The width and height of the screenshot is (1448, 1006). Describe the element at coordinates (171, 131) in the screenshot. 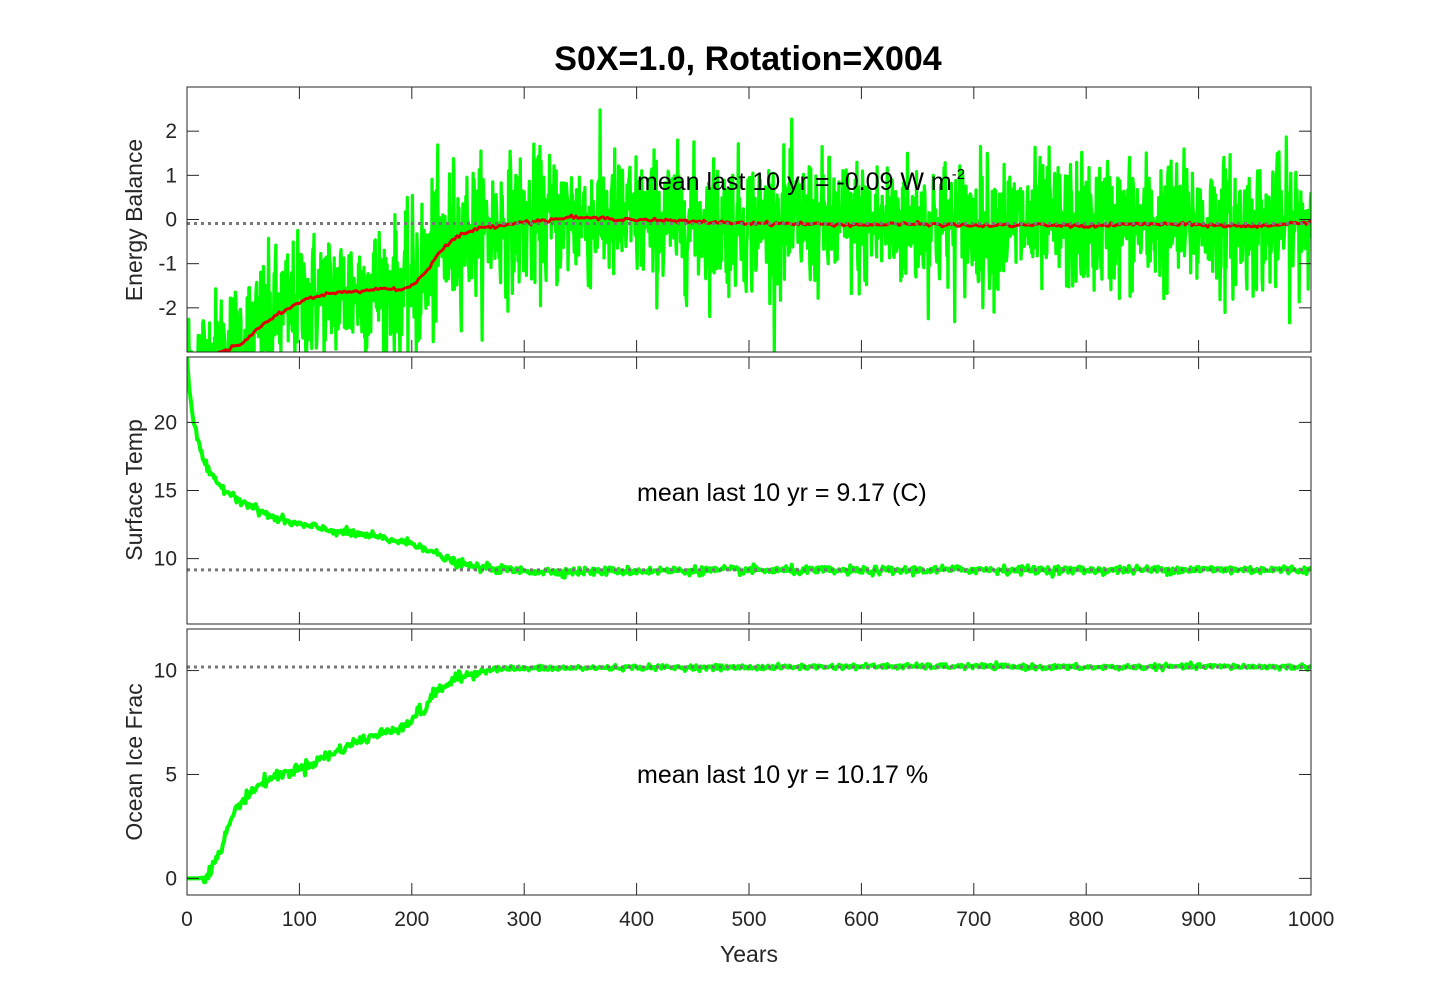

I see `energy-balance-y-tick-label: 2` at that location.